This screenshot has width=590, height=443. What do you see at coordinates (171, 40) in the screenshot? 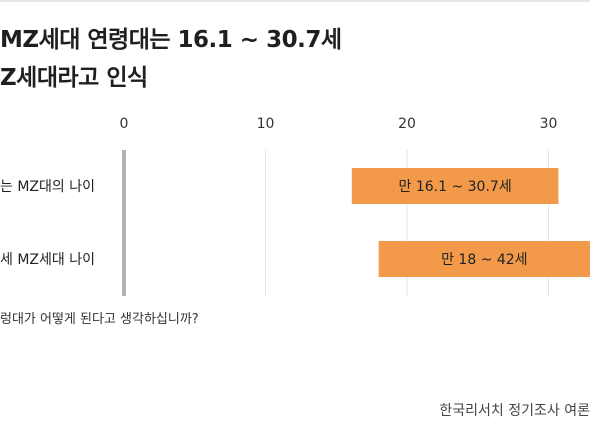
I see `chart-title-line1: MZ세대 연령대는 16.1 ~ 30.7세` at bounding box center [171, 40].